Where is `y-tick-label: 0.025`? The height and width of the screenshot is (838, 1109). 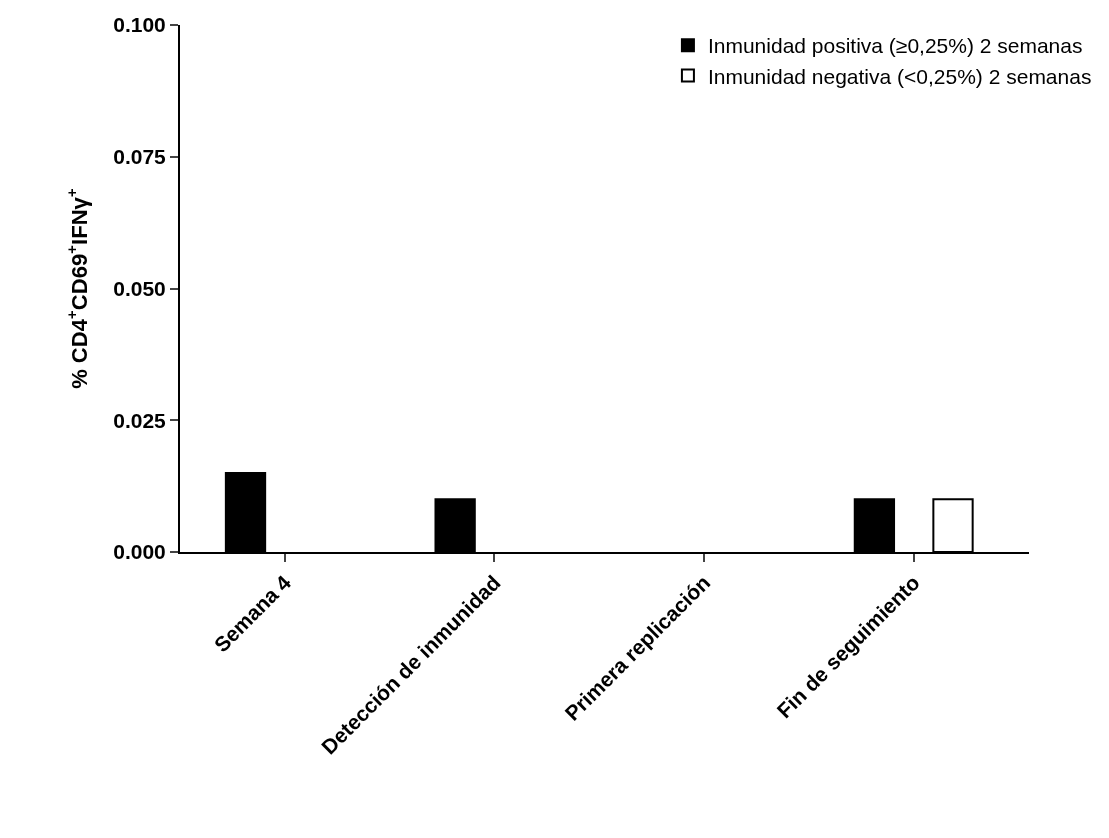 y-tick-label: 0.025 is located at coordinates (140, 420).